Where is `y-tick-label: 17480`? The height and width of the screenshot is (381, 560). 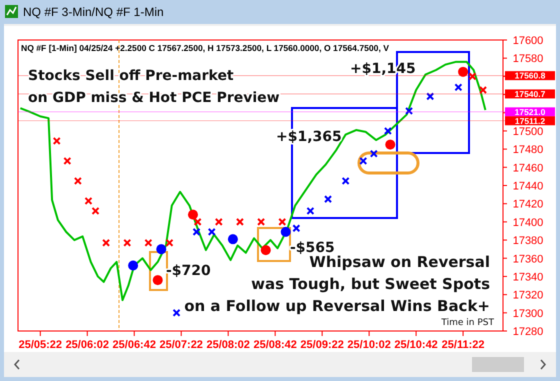 y-tick-label: 17480 is located at coordinates (528, 150).